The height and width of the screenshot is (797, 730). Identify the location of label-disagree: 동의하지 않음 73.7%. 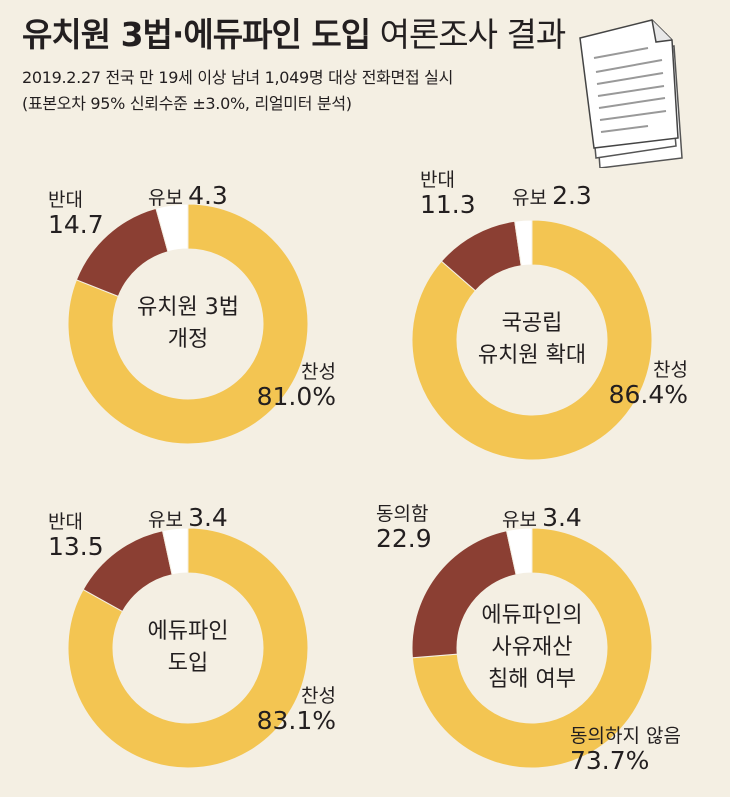
(625, 750).